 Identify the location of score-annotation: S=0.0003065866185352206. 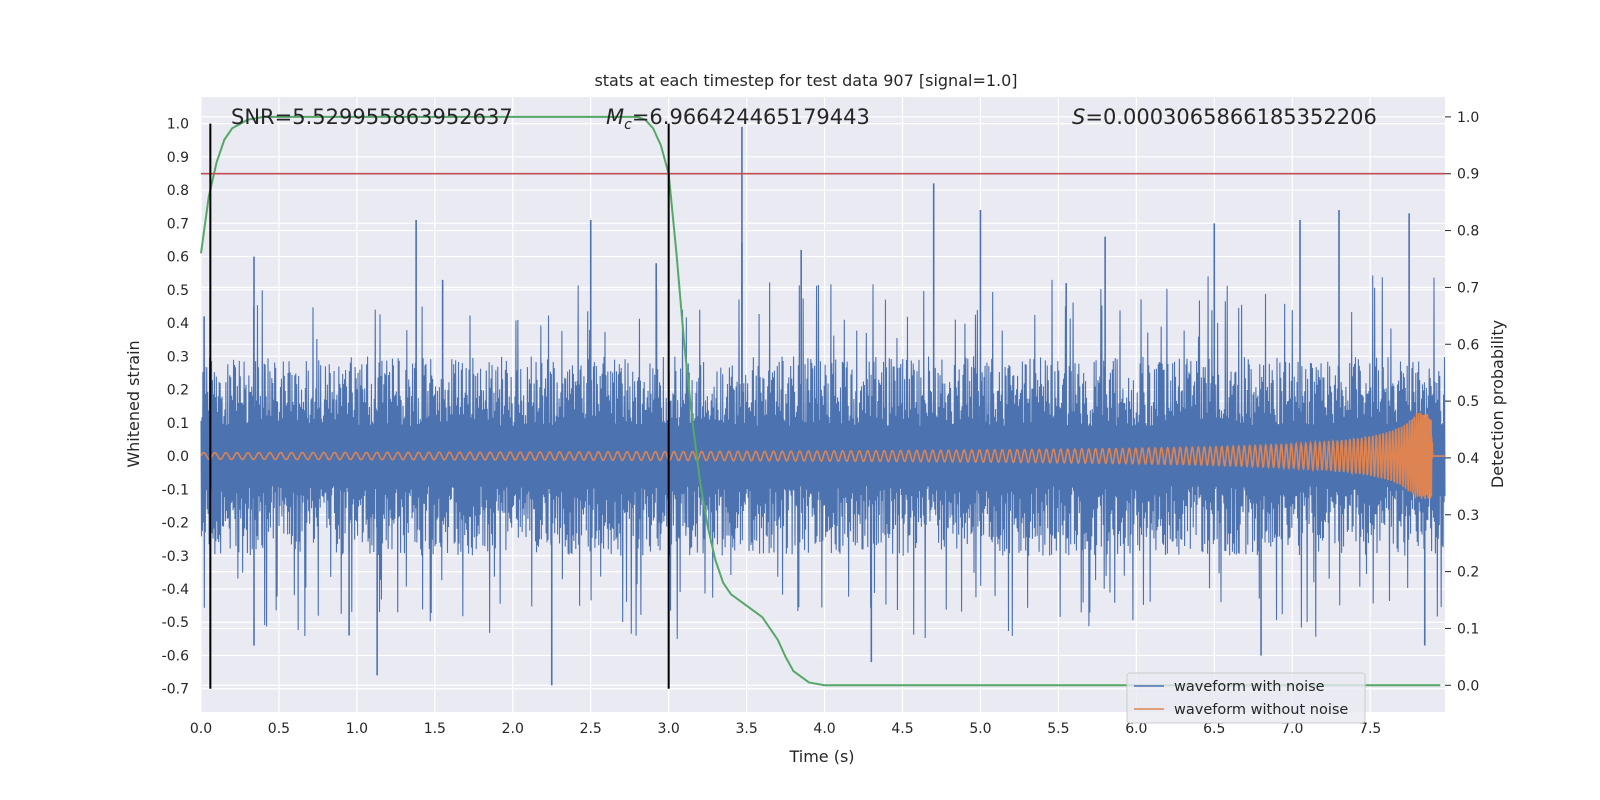
(1224, 117).